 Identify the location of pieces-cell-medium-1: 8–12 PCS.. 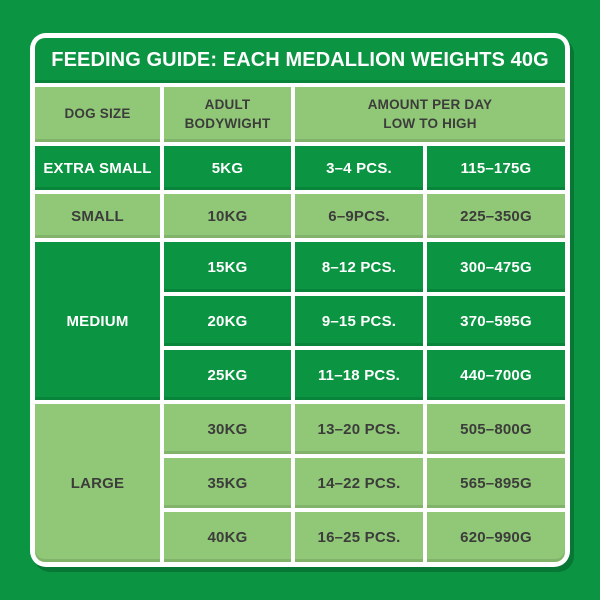
(359, 267).